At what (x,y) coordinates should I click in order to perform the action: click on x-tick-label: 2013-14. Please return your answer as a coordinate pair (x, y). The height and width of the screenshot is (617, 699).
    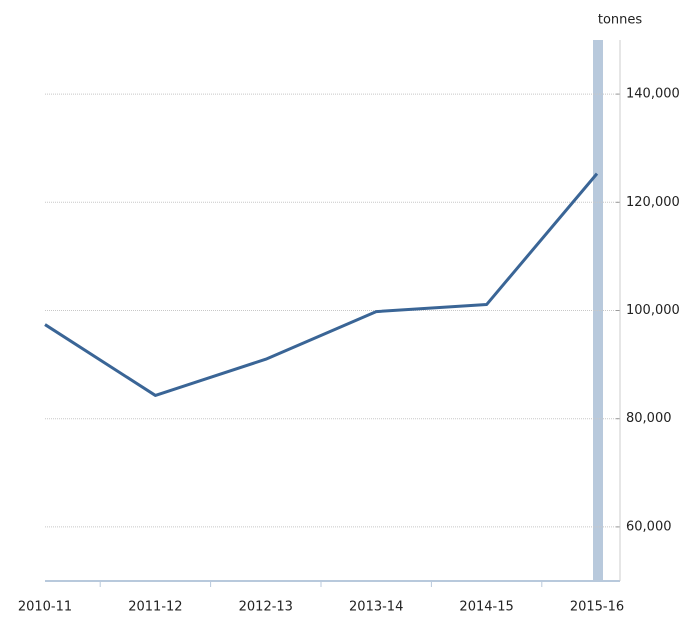
    Looking at the image, I should click on (376, 607).